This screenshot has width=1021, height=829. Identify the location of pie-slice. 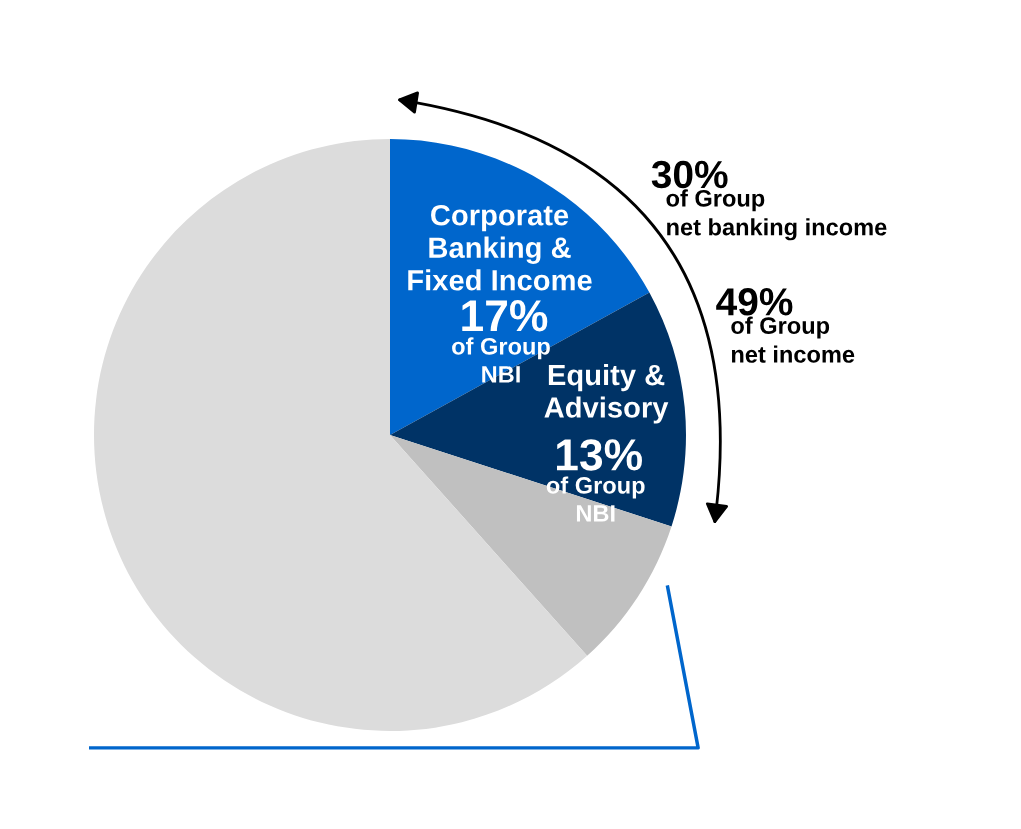
(531, 545).